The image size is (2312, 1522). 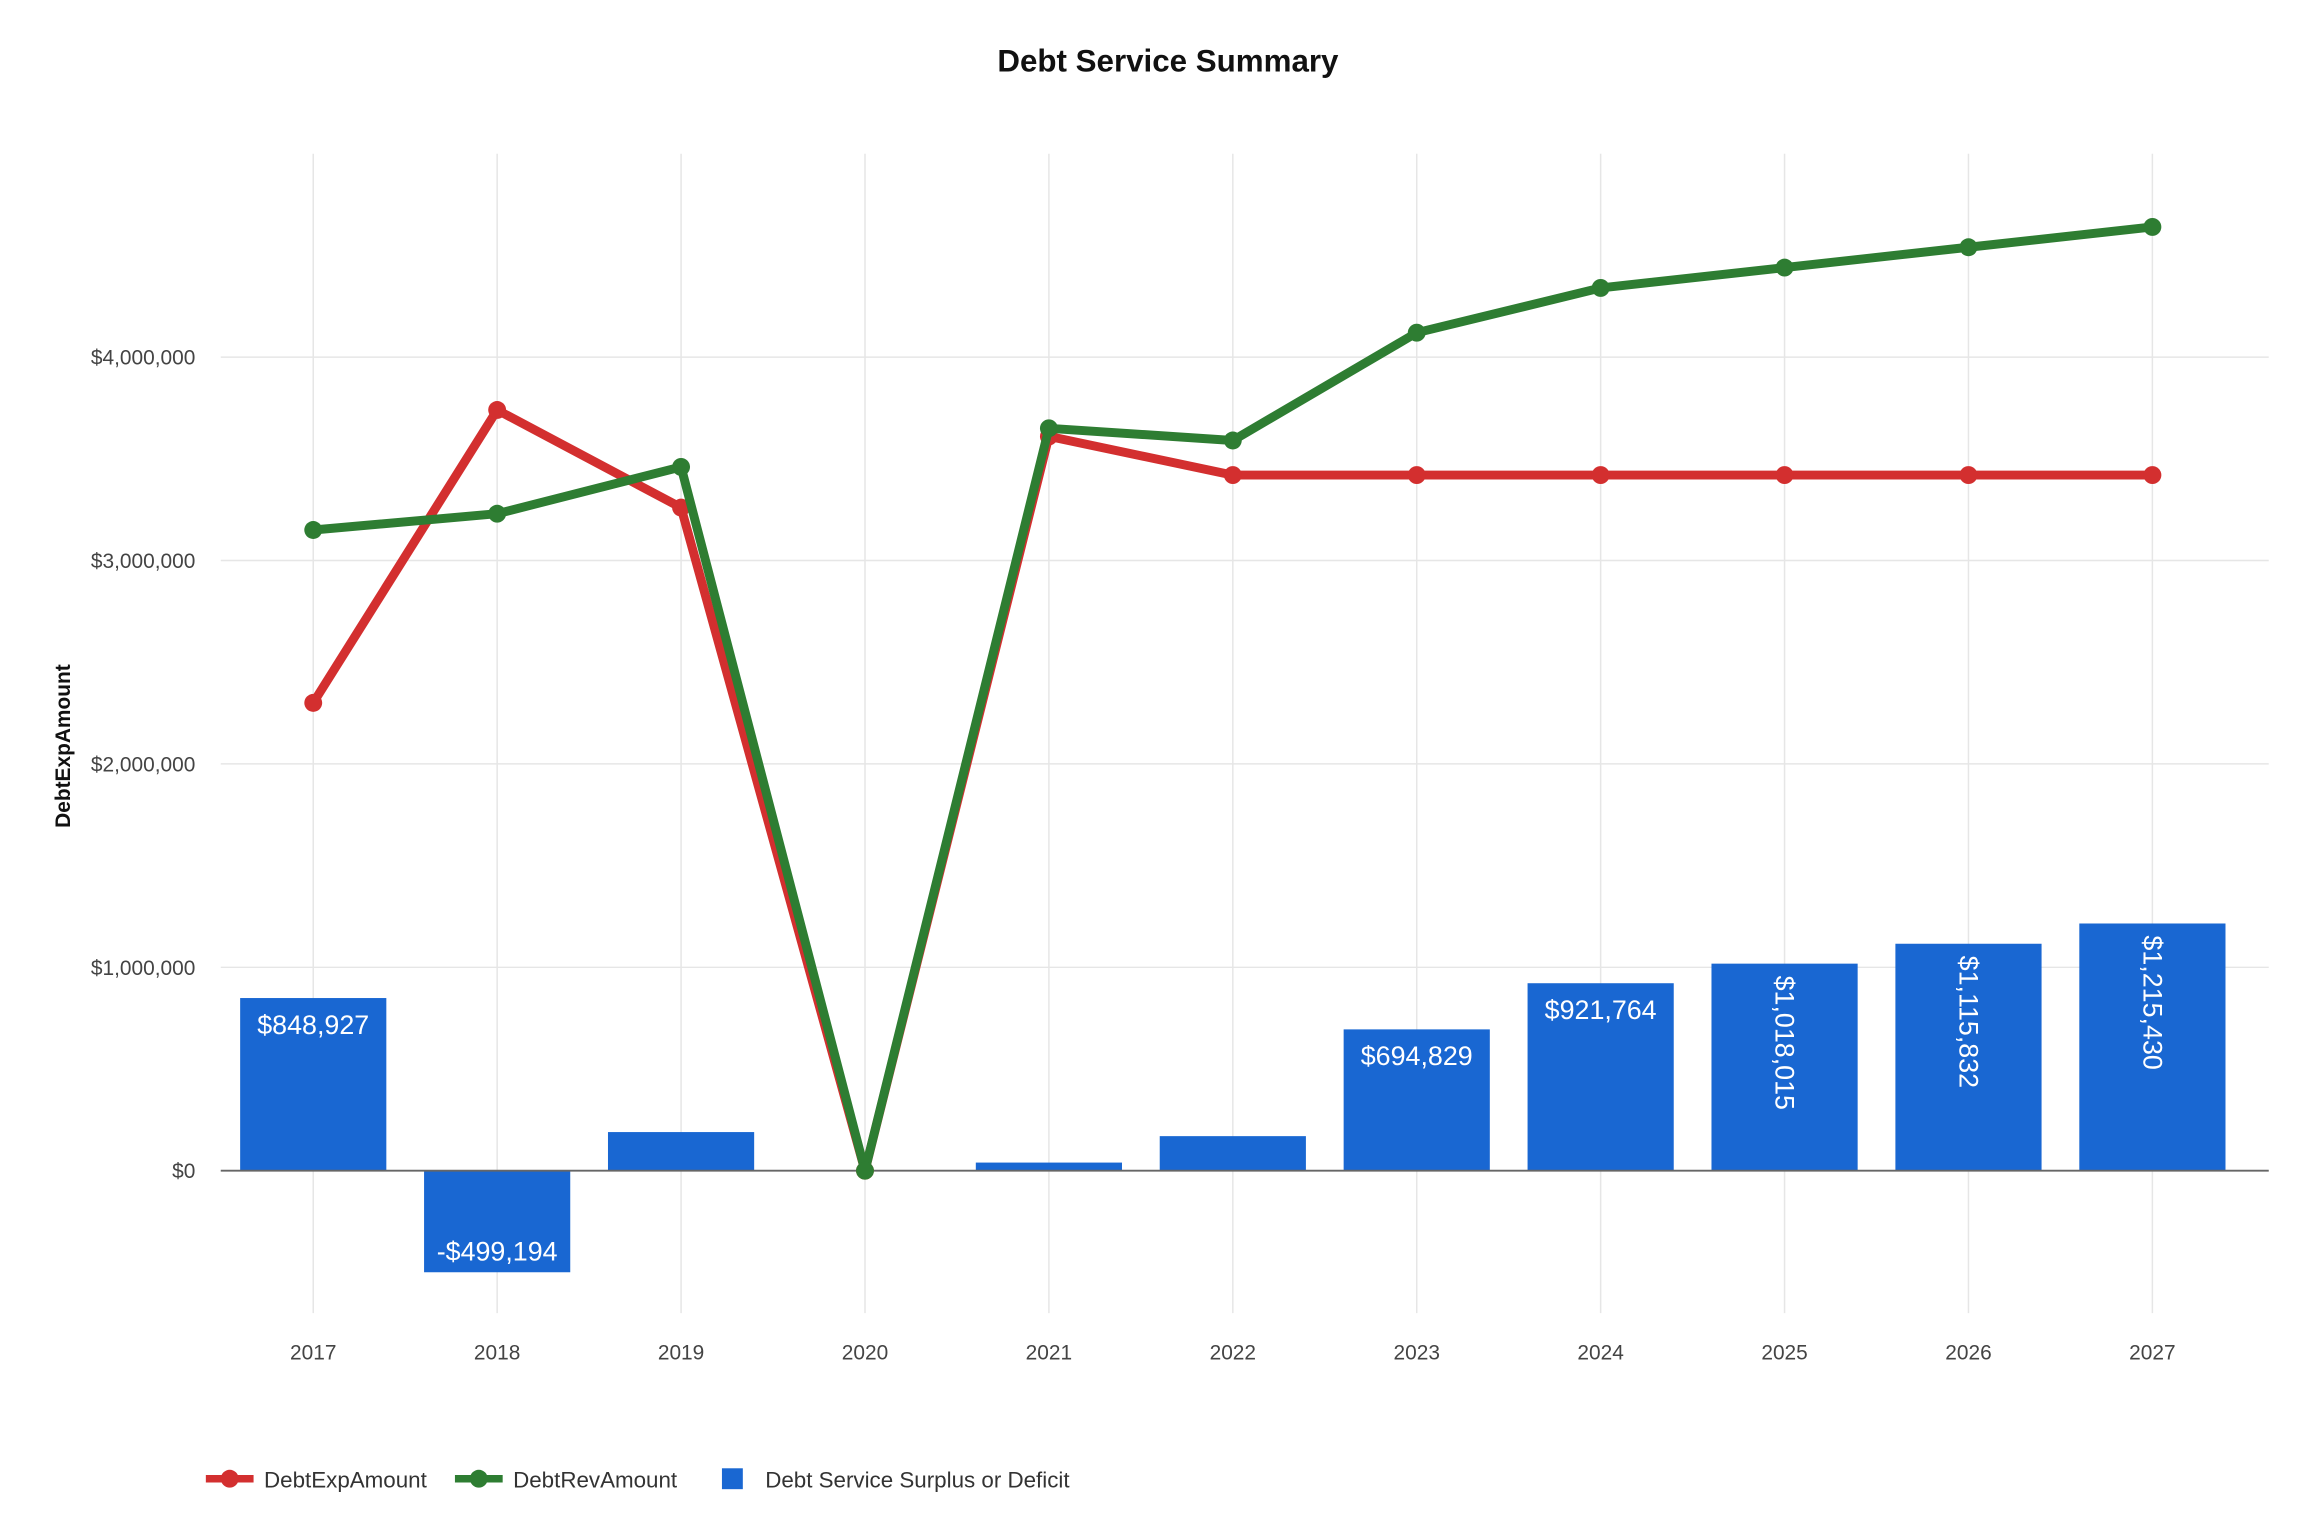 I want to click on y-axis-label: DebtExpAmount, so click(x=63, y=746).